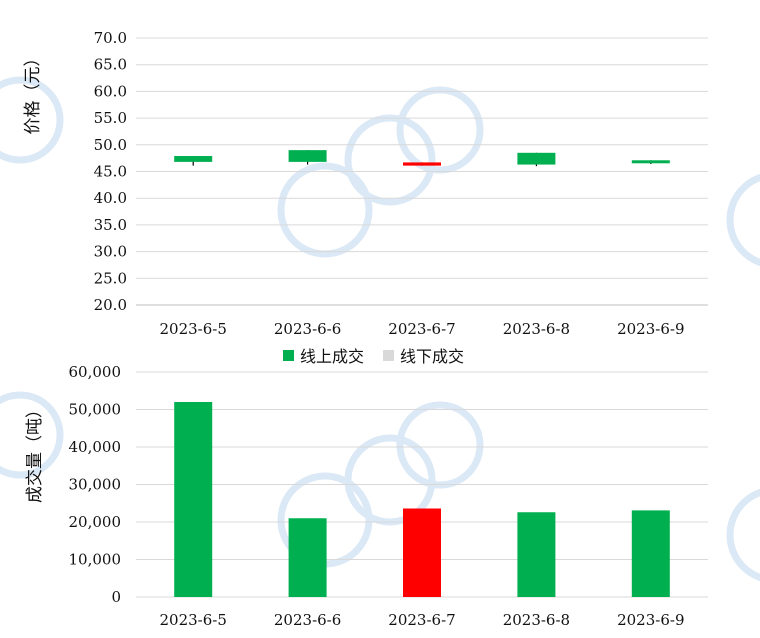  I want to click on legend-label: 线上成交, so click(332, 356).